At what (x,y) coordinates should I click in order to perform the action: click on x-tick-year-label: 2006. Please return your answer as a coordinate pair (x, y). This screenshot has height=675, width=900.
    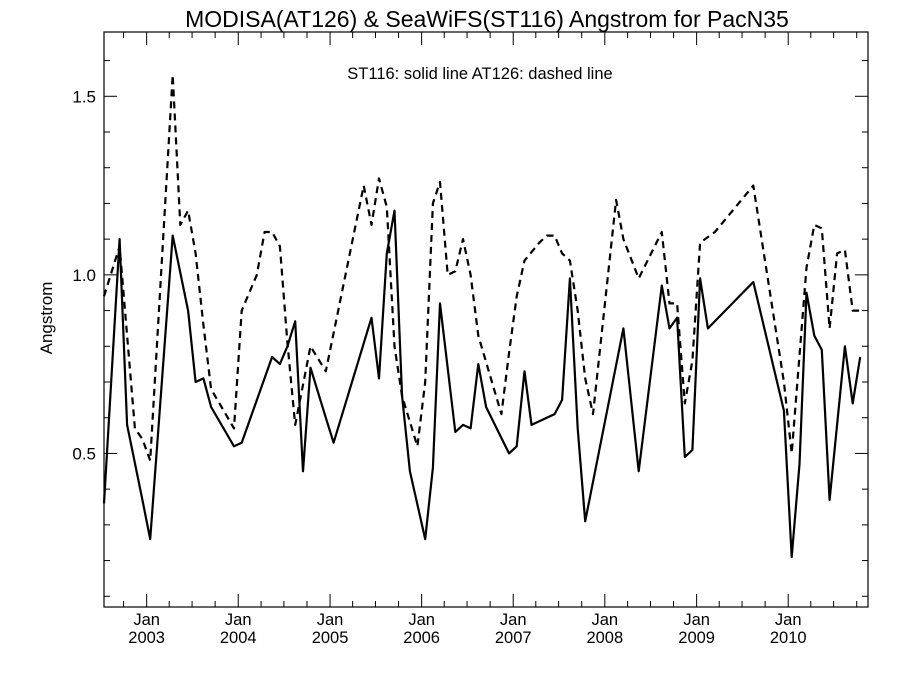
    Looking at the image, I should click on (421, 638).